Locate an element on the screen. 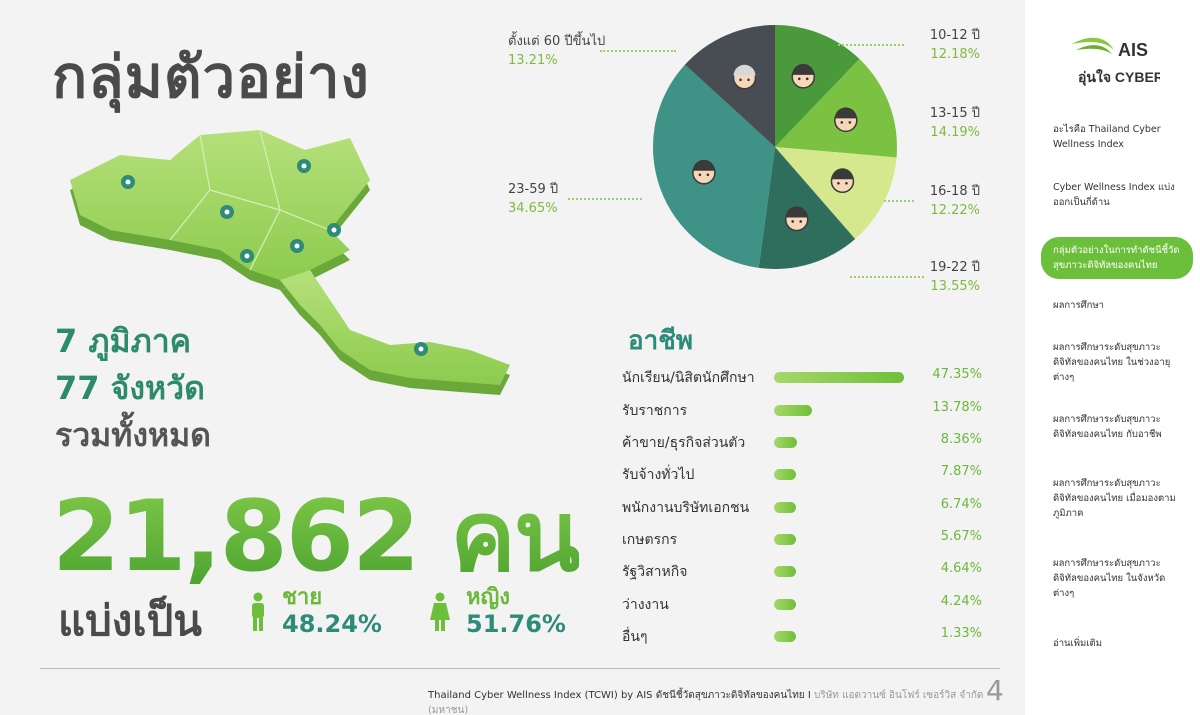 This screenshot has width=1200, height=715. occupation-name: นักเรียน/นิสิตนักศึกษา is located at coordinates (688, 378).